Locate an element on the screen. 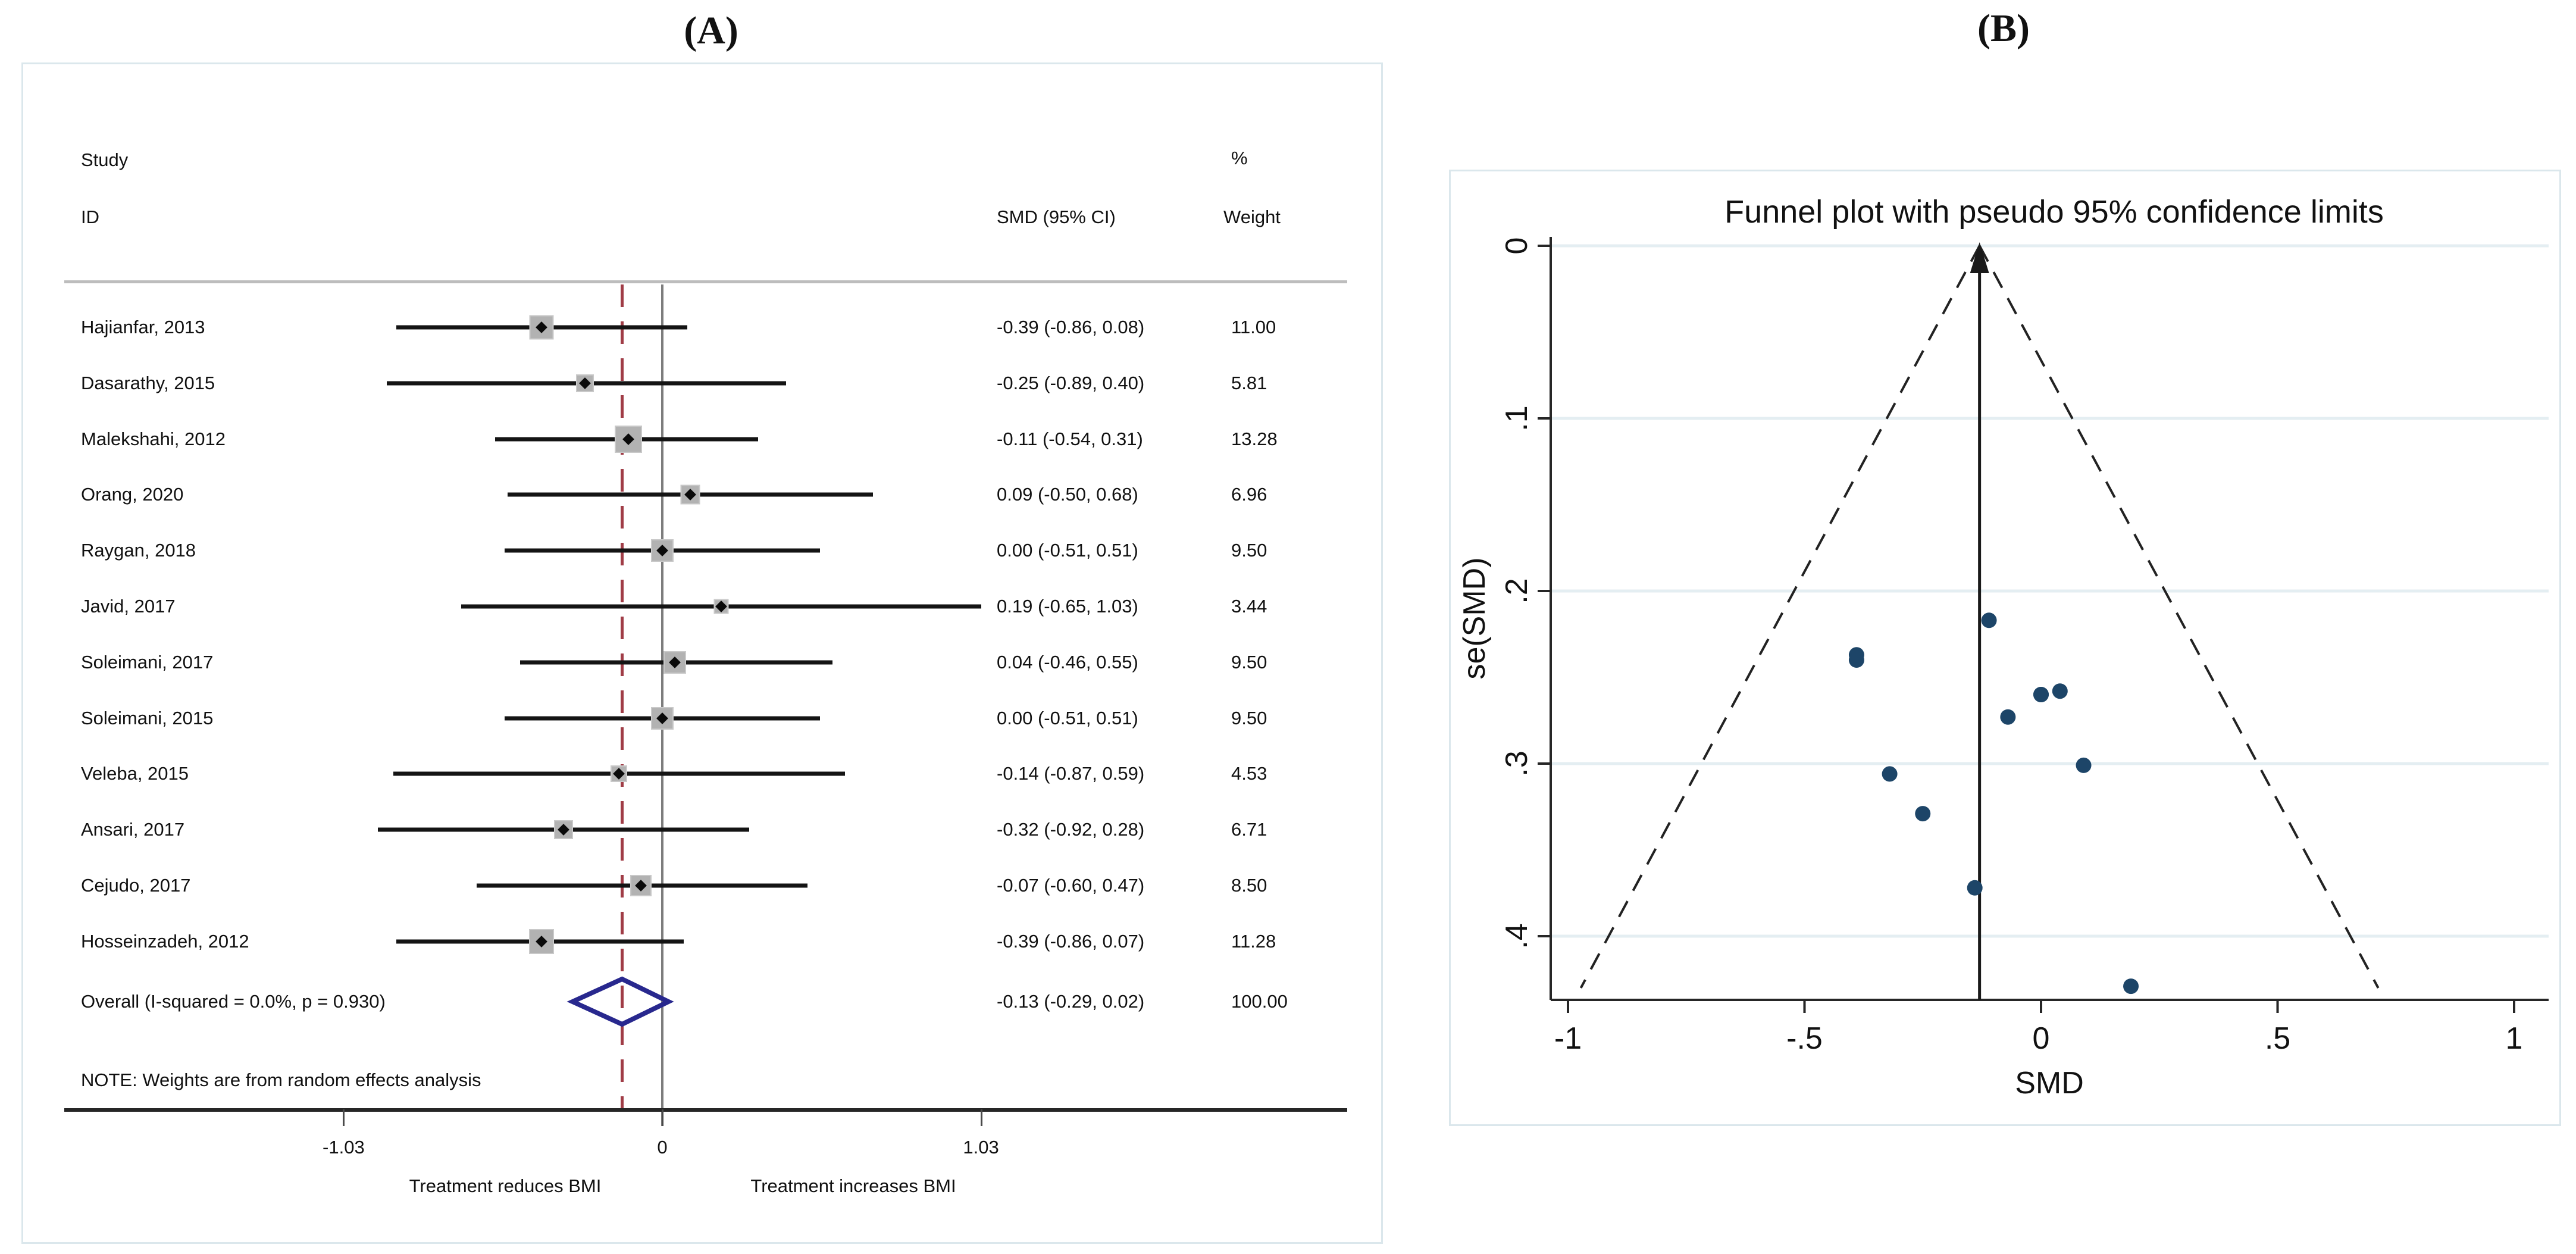 This screenshot has width=2576, height=1254. weight-value: 4.53 is located at coordinates (1249, 773).